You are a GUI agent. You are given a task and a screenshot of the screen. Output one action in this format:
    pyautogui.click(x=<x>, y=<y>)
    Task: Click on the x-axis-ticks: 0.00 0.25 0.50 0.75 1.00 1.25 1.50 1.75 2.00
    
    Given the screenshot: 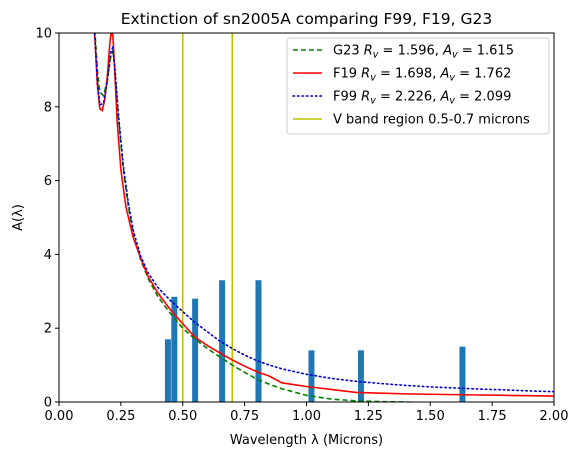 What is the action you would take?
    pyautogui.click(x=307, y=413)
    